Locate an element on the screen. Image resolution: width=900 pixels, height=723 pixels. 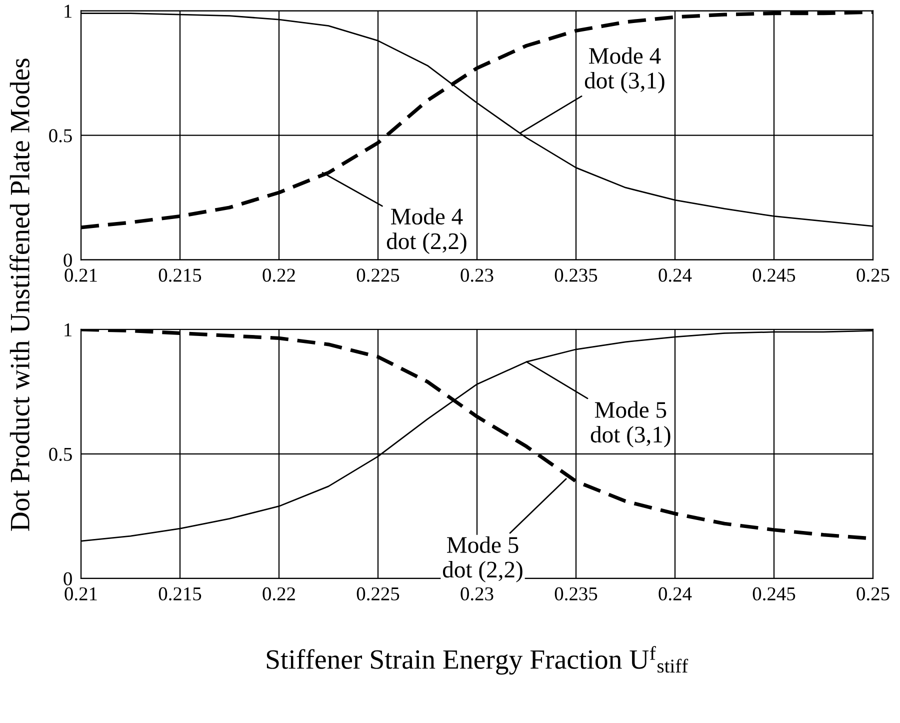
x-axis-title: Stiffener Strain Energy Fraction U$^{f}$$_{stiff}$ is located at coordinates (477, 660).